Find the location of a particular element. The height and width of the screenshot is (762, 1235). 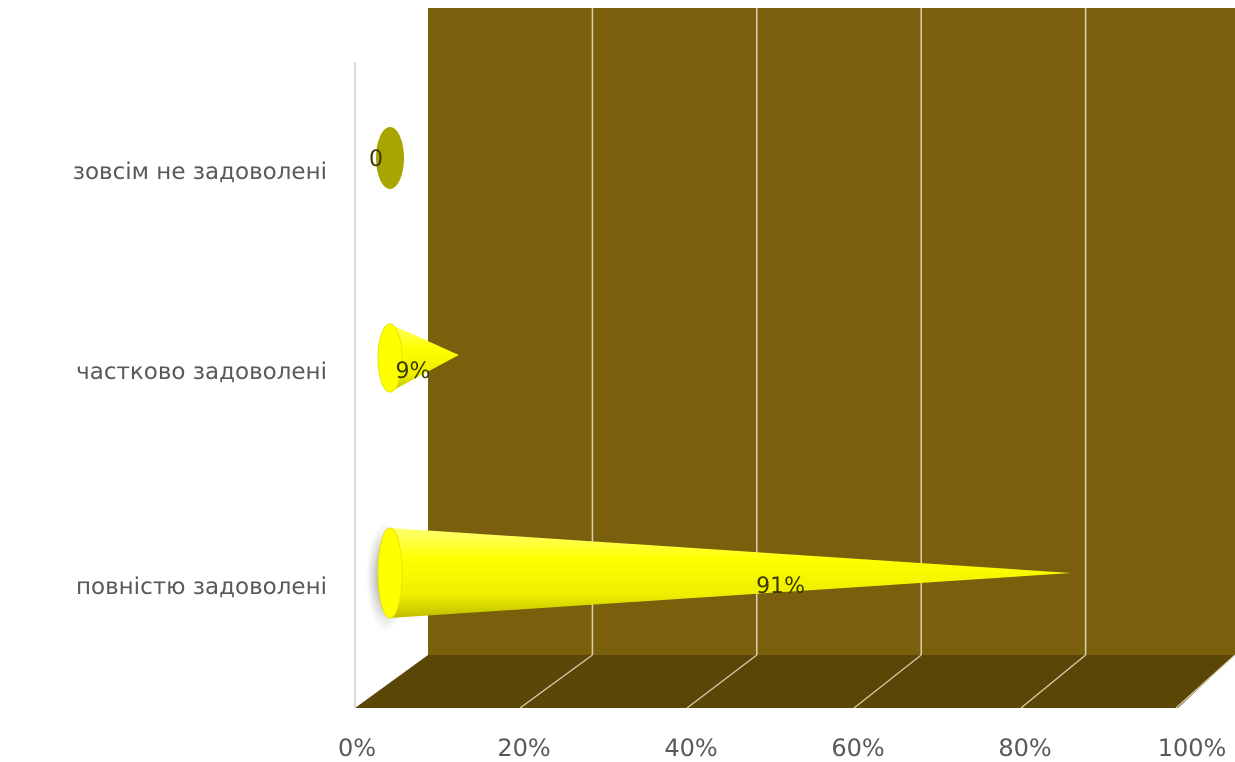

x-tick-label: 20% is located at coordinates (523, 748).